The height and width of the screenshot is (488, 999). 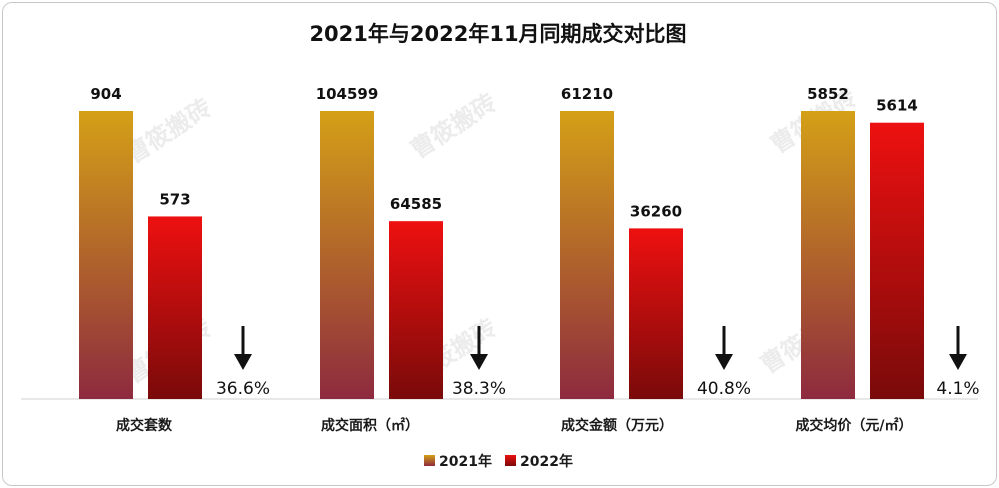 I want to click on category-label-3: 成交金额（万元）, so click(x=617, y=425).